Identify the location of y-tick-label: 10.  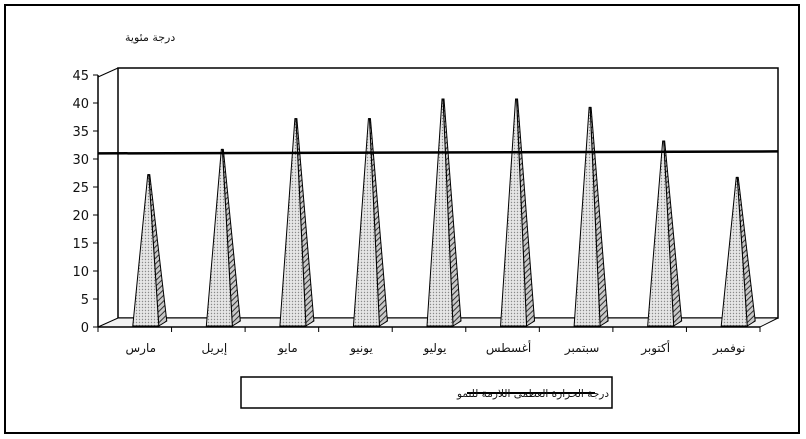
(80, 272).